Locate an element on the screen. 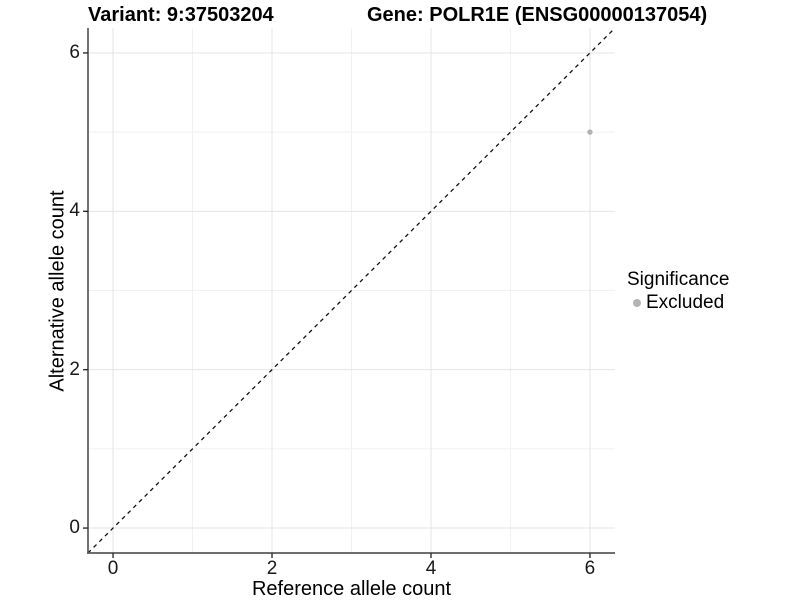 This screenshot has width=800, height=600. x-tick-label: 6 is located at coordinates (590, 568).